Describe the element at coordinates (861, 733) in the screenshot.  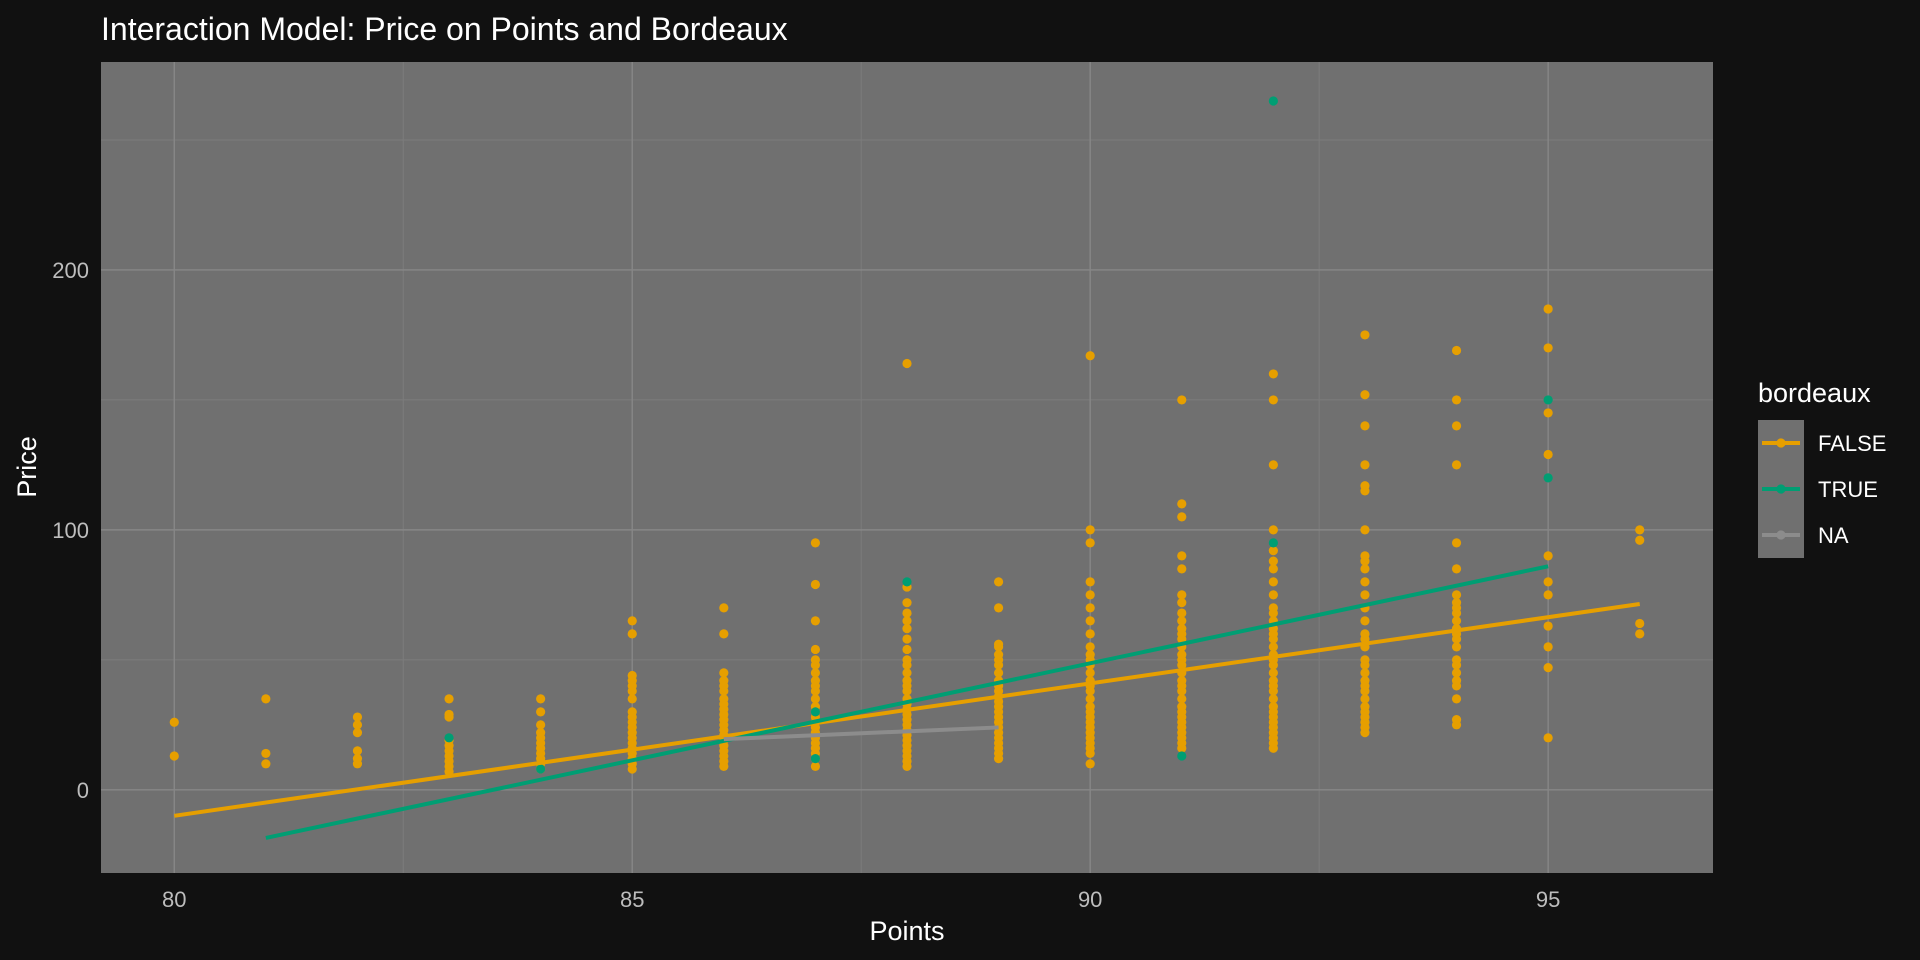
I see `fit-line` at that location.